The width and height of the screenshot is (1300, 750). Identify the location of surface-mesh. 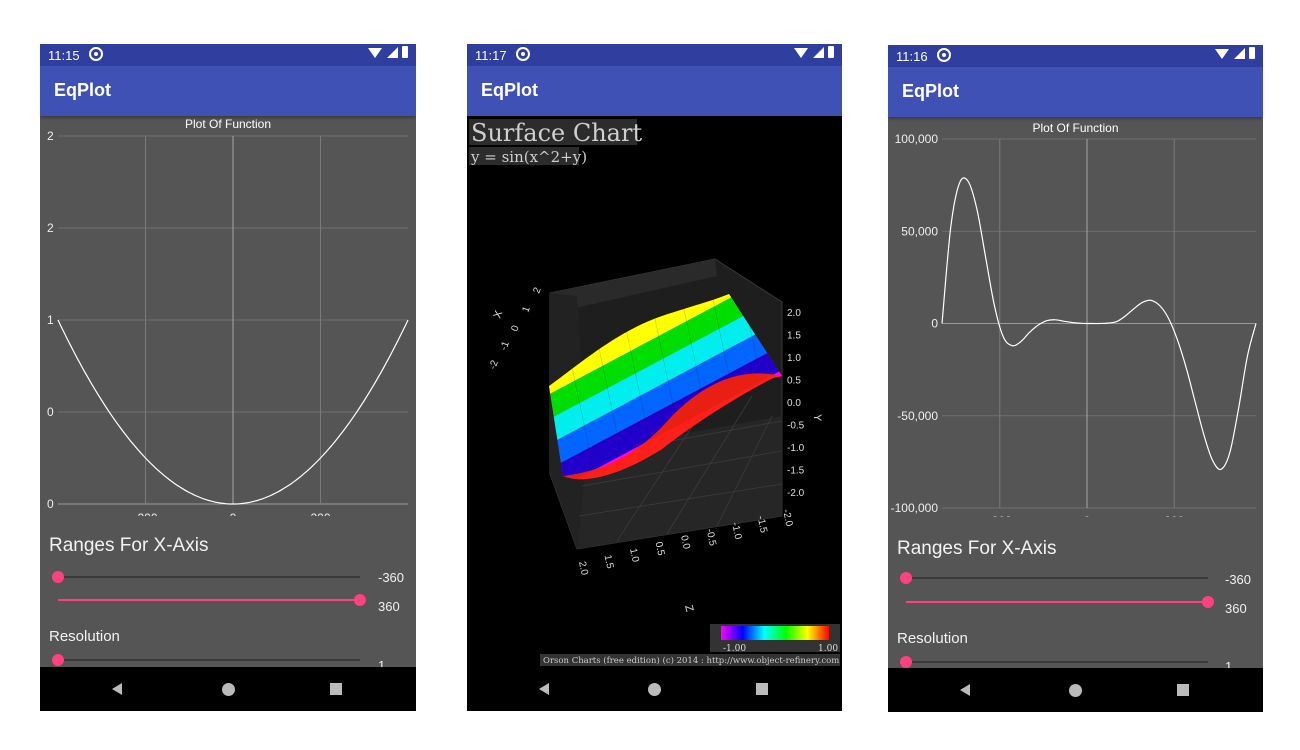
(665, 387).